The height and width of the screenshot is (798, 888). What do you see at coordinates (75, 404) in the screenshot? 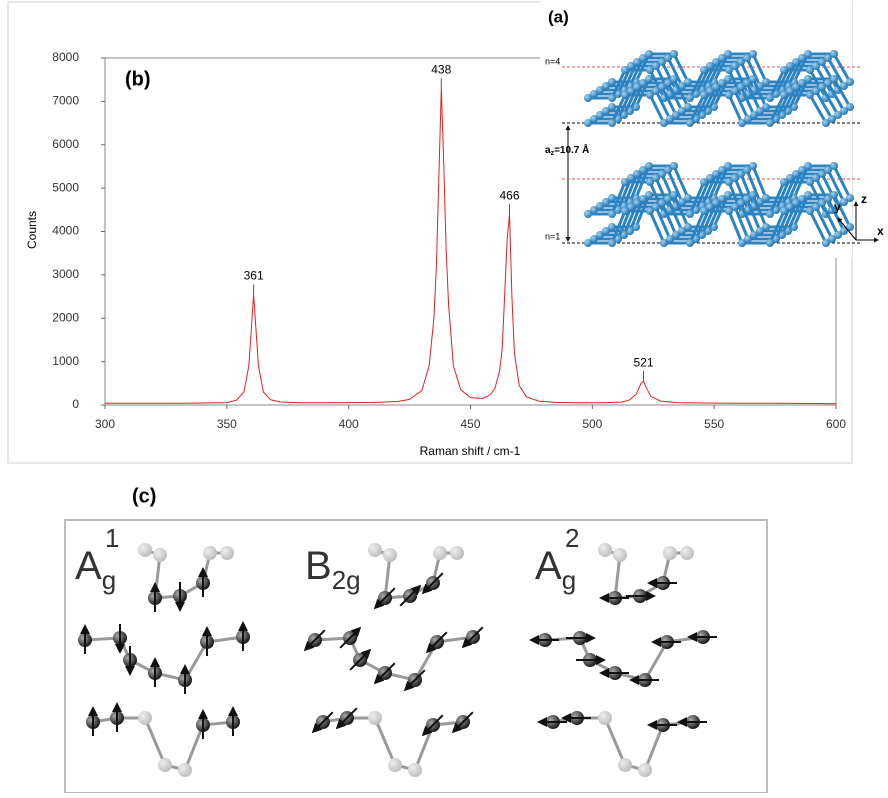
I see `y-tick-label: 0` at bounding box center [75, 404].